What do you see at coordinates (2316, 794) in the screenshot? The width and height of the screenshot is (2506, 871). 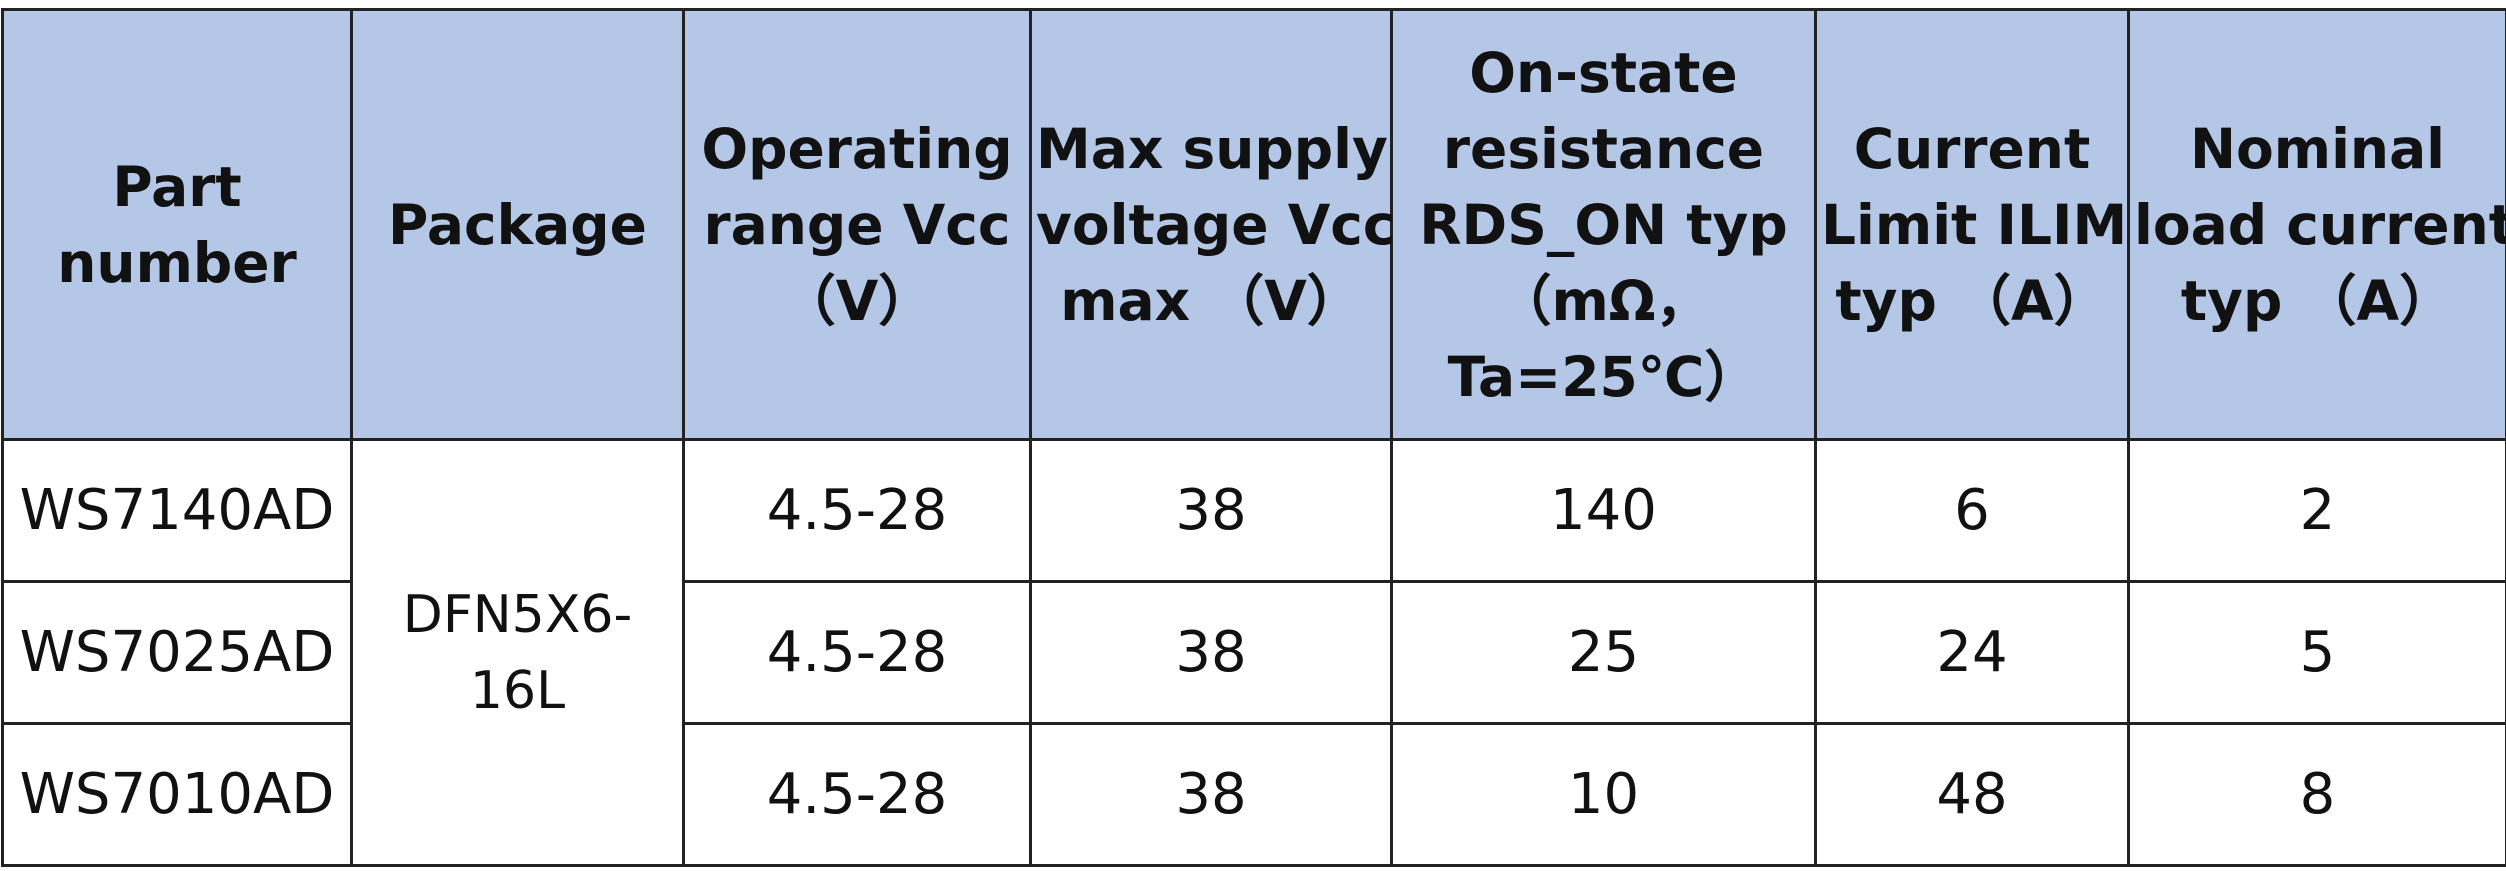 I see `cell-nominal-load-current: 8` at bounding box center [2316, 794].